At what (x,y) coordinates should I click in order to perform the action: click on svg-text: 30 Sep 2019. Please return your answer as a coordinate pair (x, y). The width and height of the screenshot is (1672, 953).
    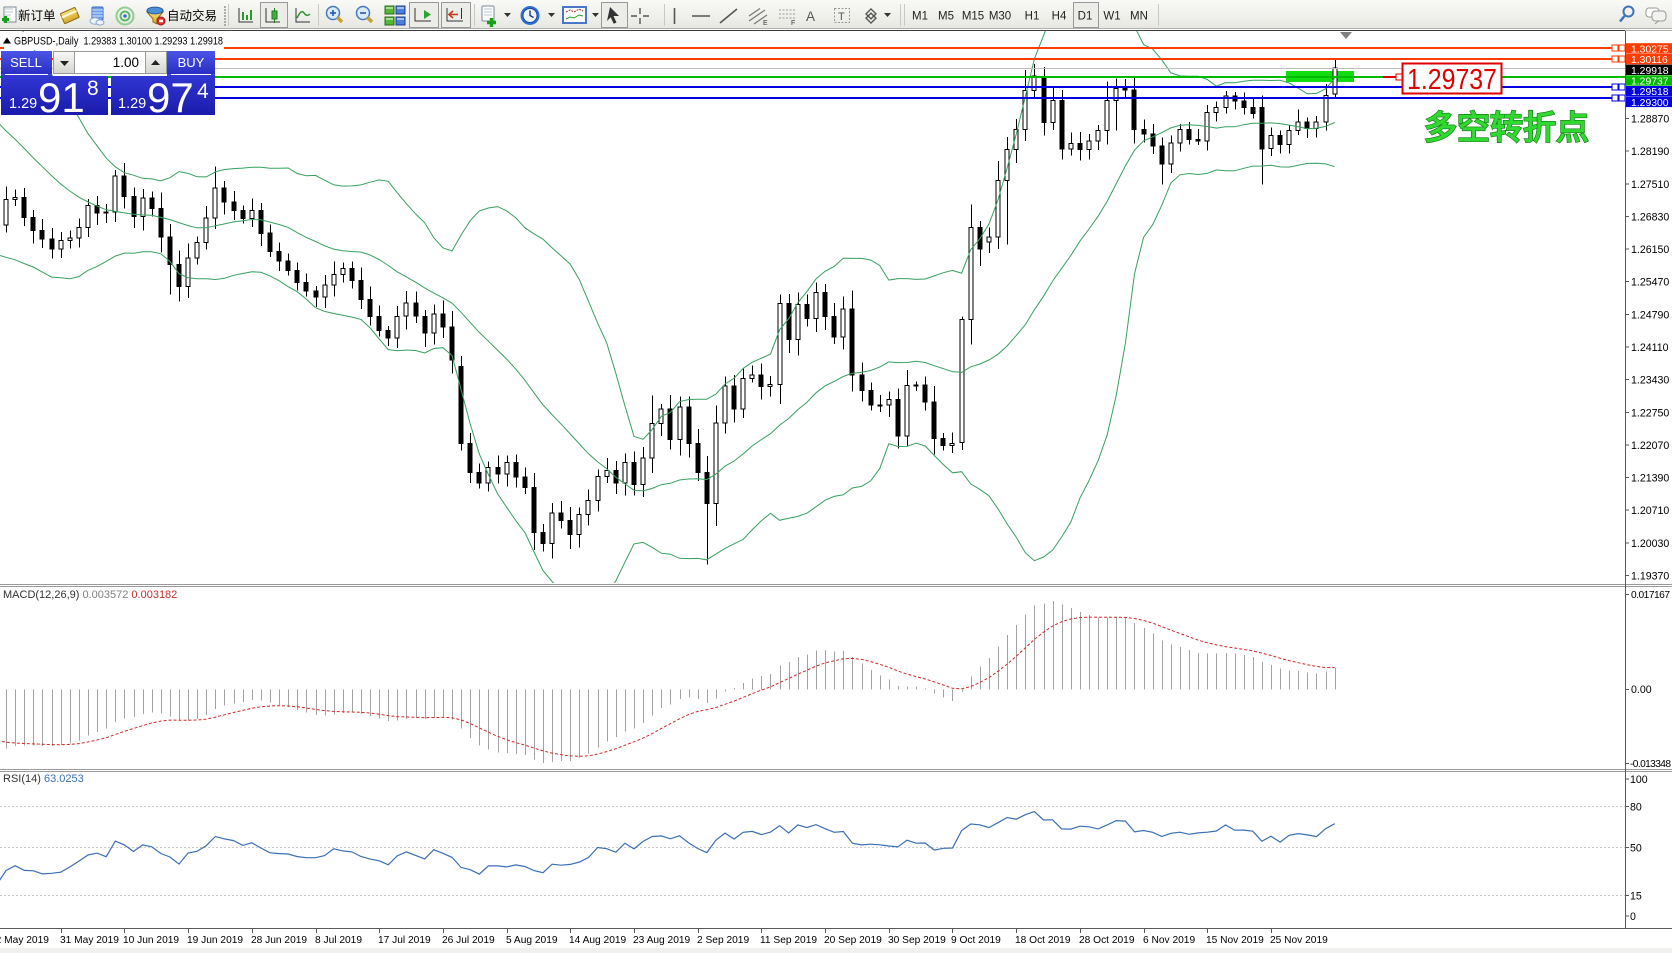
    Looking at the image, I should click on (917, 940).